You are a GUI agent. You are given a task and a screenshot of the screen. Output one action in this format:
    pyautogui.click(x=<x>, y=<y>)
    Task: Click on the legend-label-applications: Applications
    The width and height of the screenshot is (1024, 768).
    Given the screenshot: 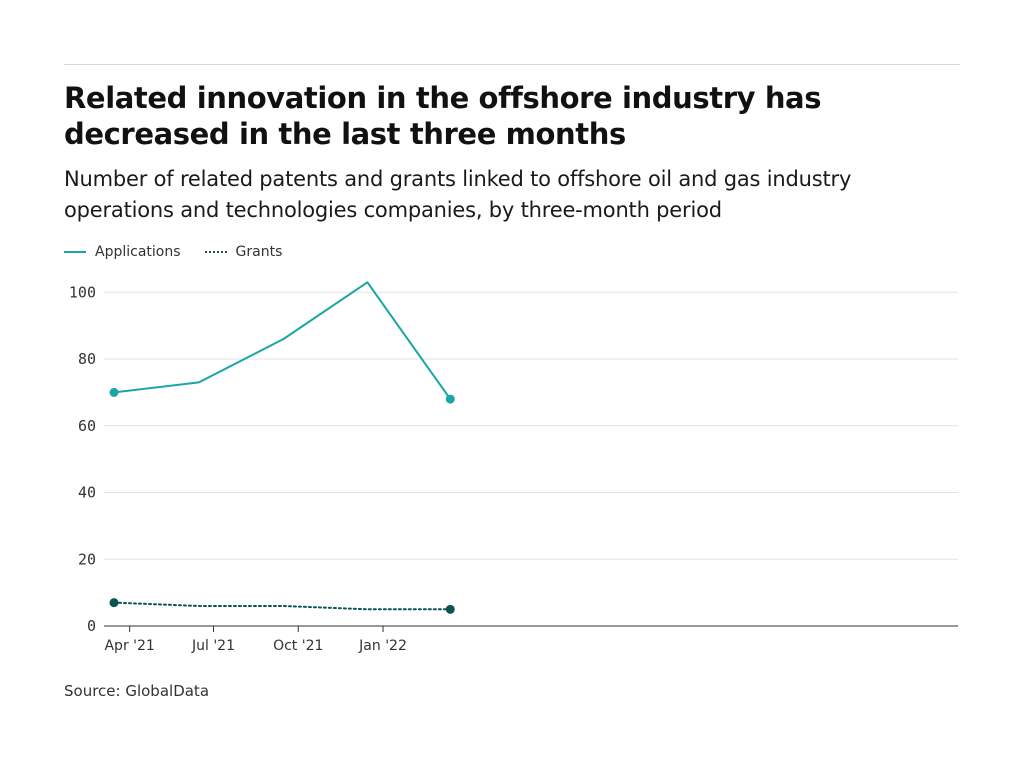 What is the action you would take?
    pyautogui.click(x=138, y=252)
    